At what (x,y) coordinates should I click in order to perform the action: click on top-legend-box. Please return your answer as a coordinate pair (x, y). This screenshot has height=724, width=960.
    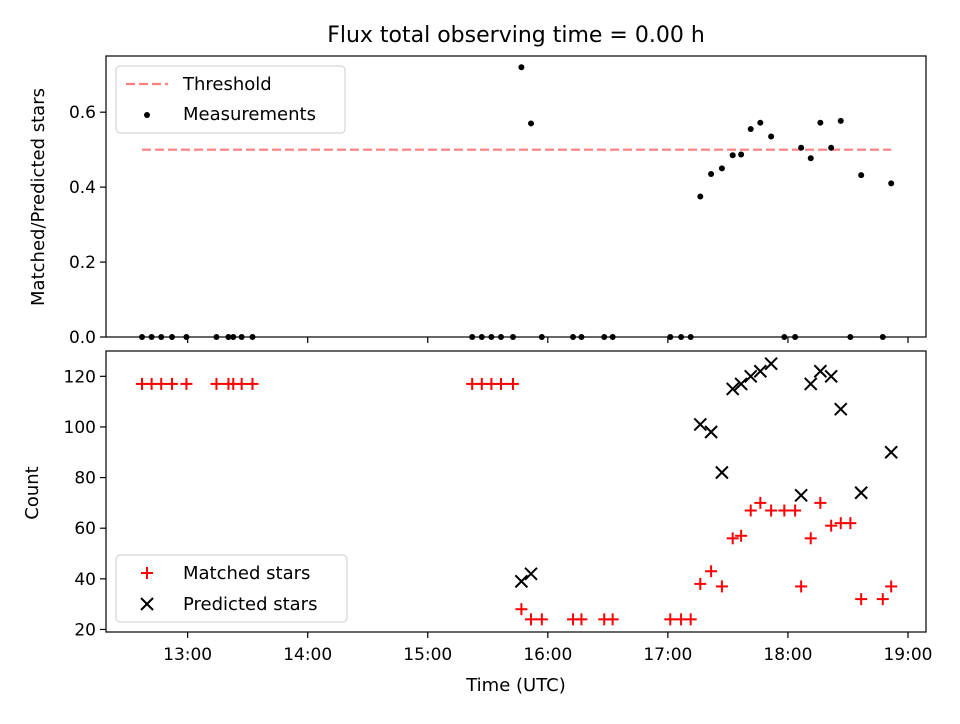
    Looking at the image, I should click on (230, 99).